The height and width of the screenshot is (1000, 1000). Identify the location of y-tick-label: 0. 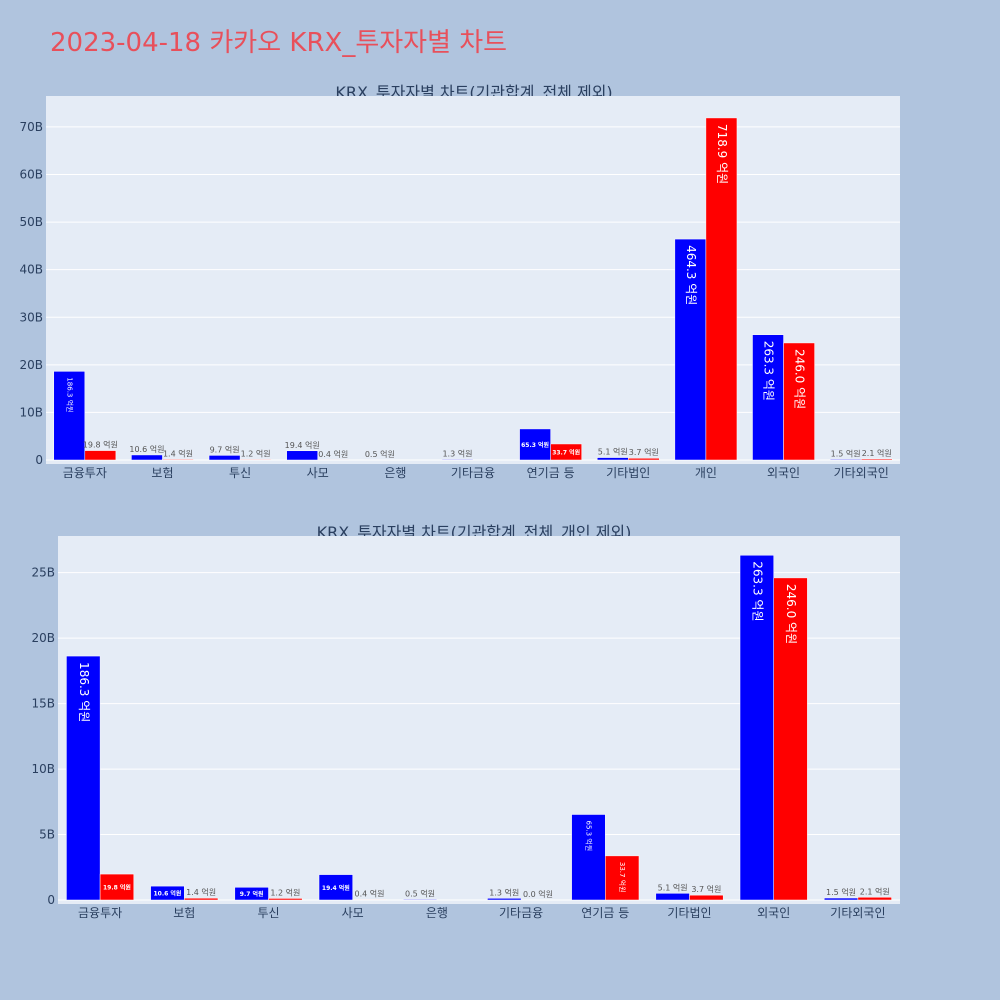
(39, 460).